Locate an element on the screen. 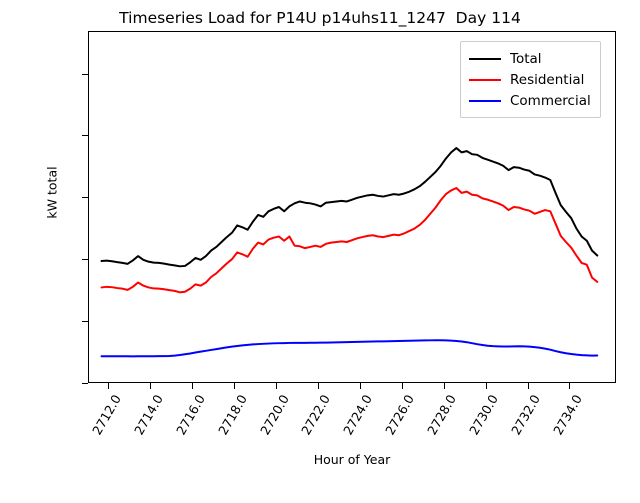  x-axis-label: Hour of Year is located at coordinates (352, 459).